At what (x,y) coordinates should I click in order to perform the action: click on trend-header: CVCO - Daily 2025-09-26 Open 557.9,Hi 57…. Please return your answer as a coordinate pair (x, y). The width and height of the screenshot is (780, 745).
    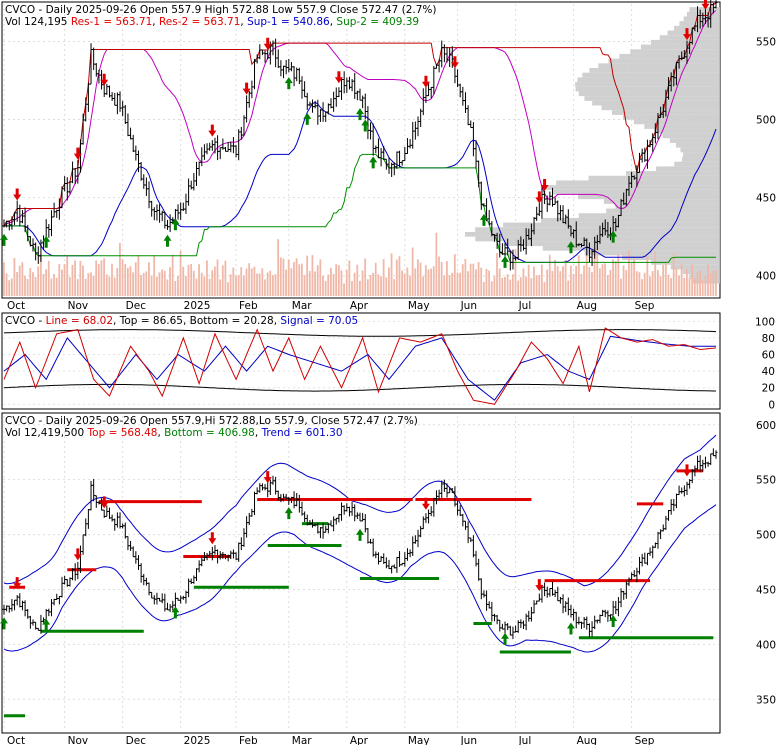
    Looking at the image, I should click on (211, 421).